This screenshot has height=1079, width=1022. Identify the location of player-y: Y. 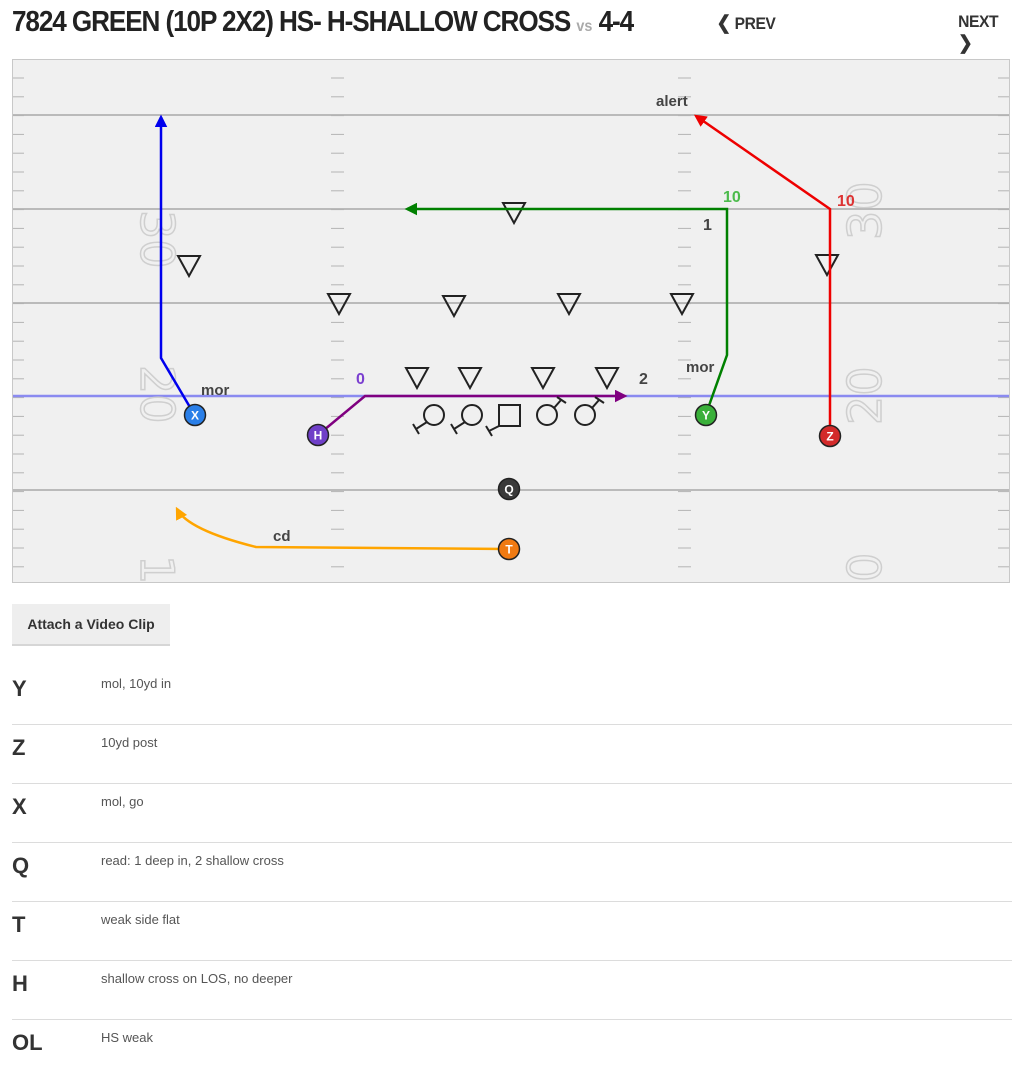
(706, 415).